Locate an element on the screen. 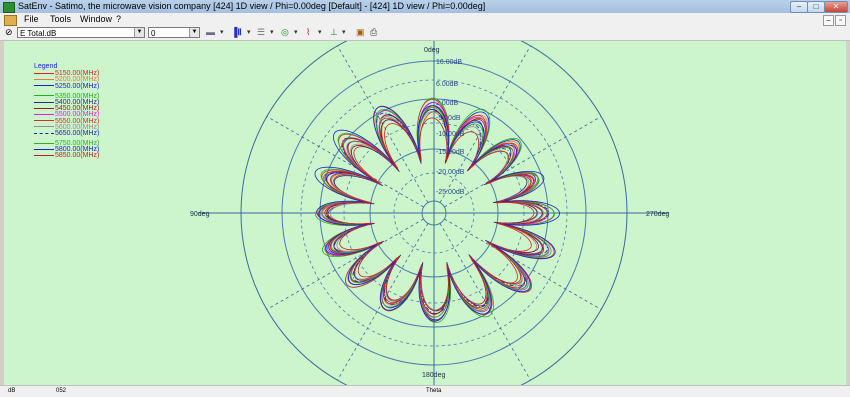 The image size is (850, 397). app-icon is located at coordinates (9, 7).